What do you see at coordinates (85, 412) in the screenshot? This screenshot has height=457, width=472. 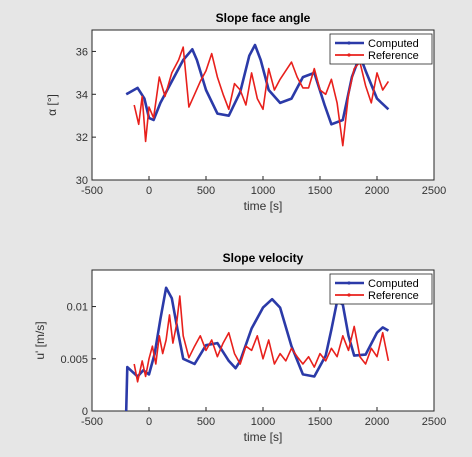 I see `y-tick-label: 0` at bounding box center [85, 412].